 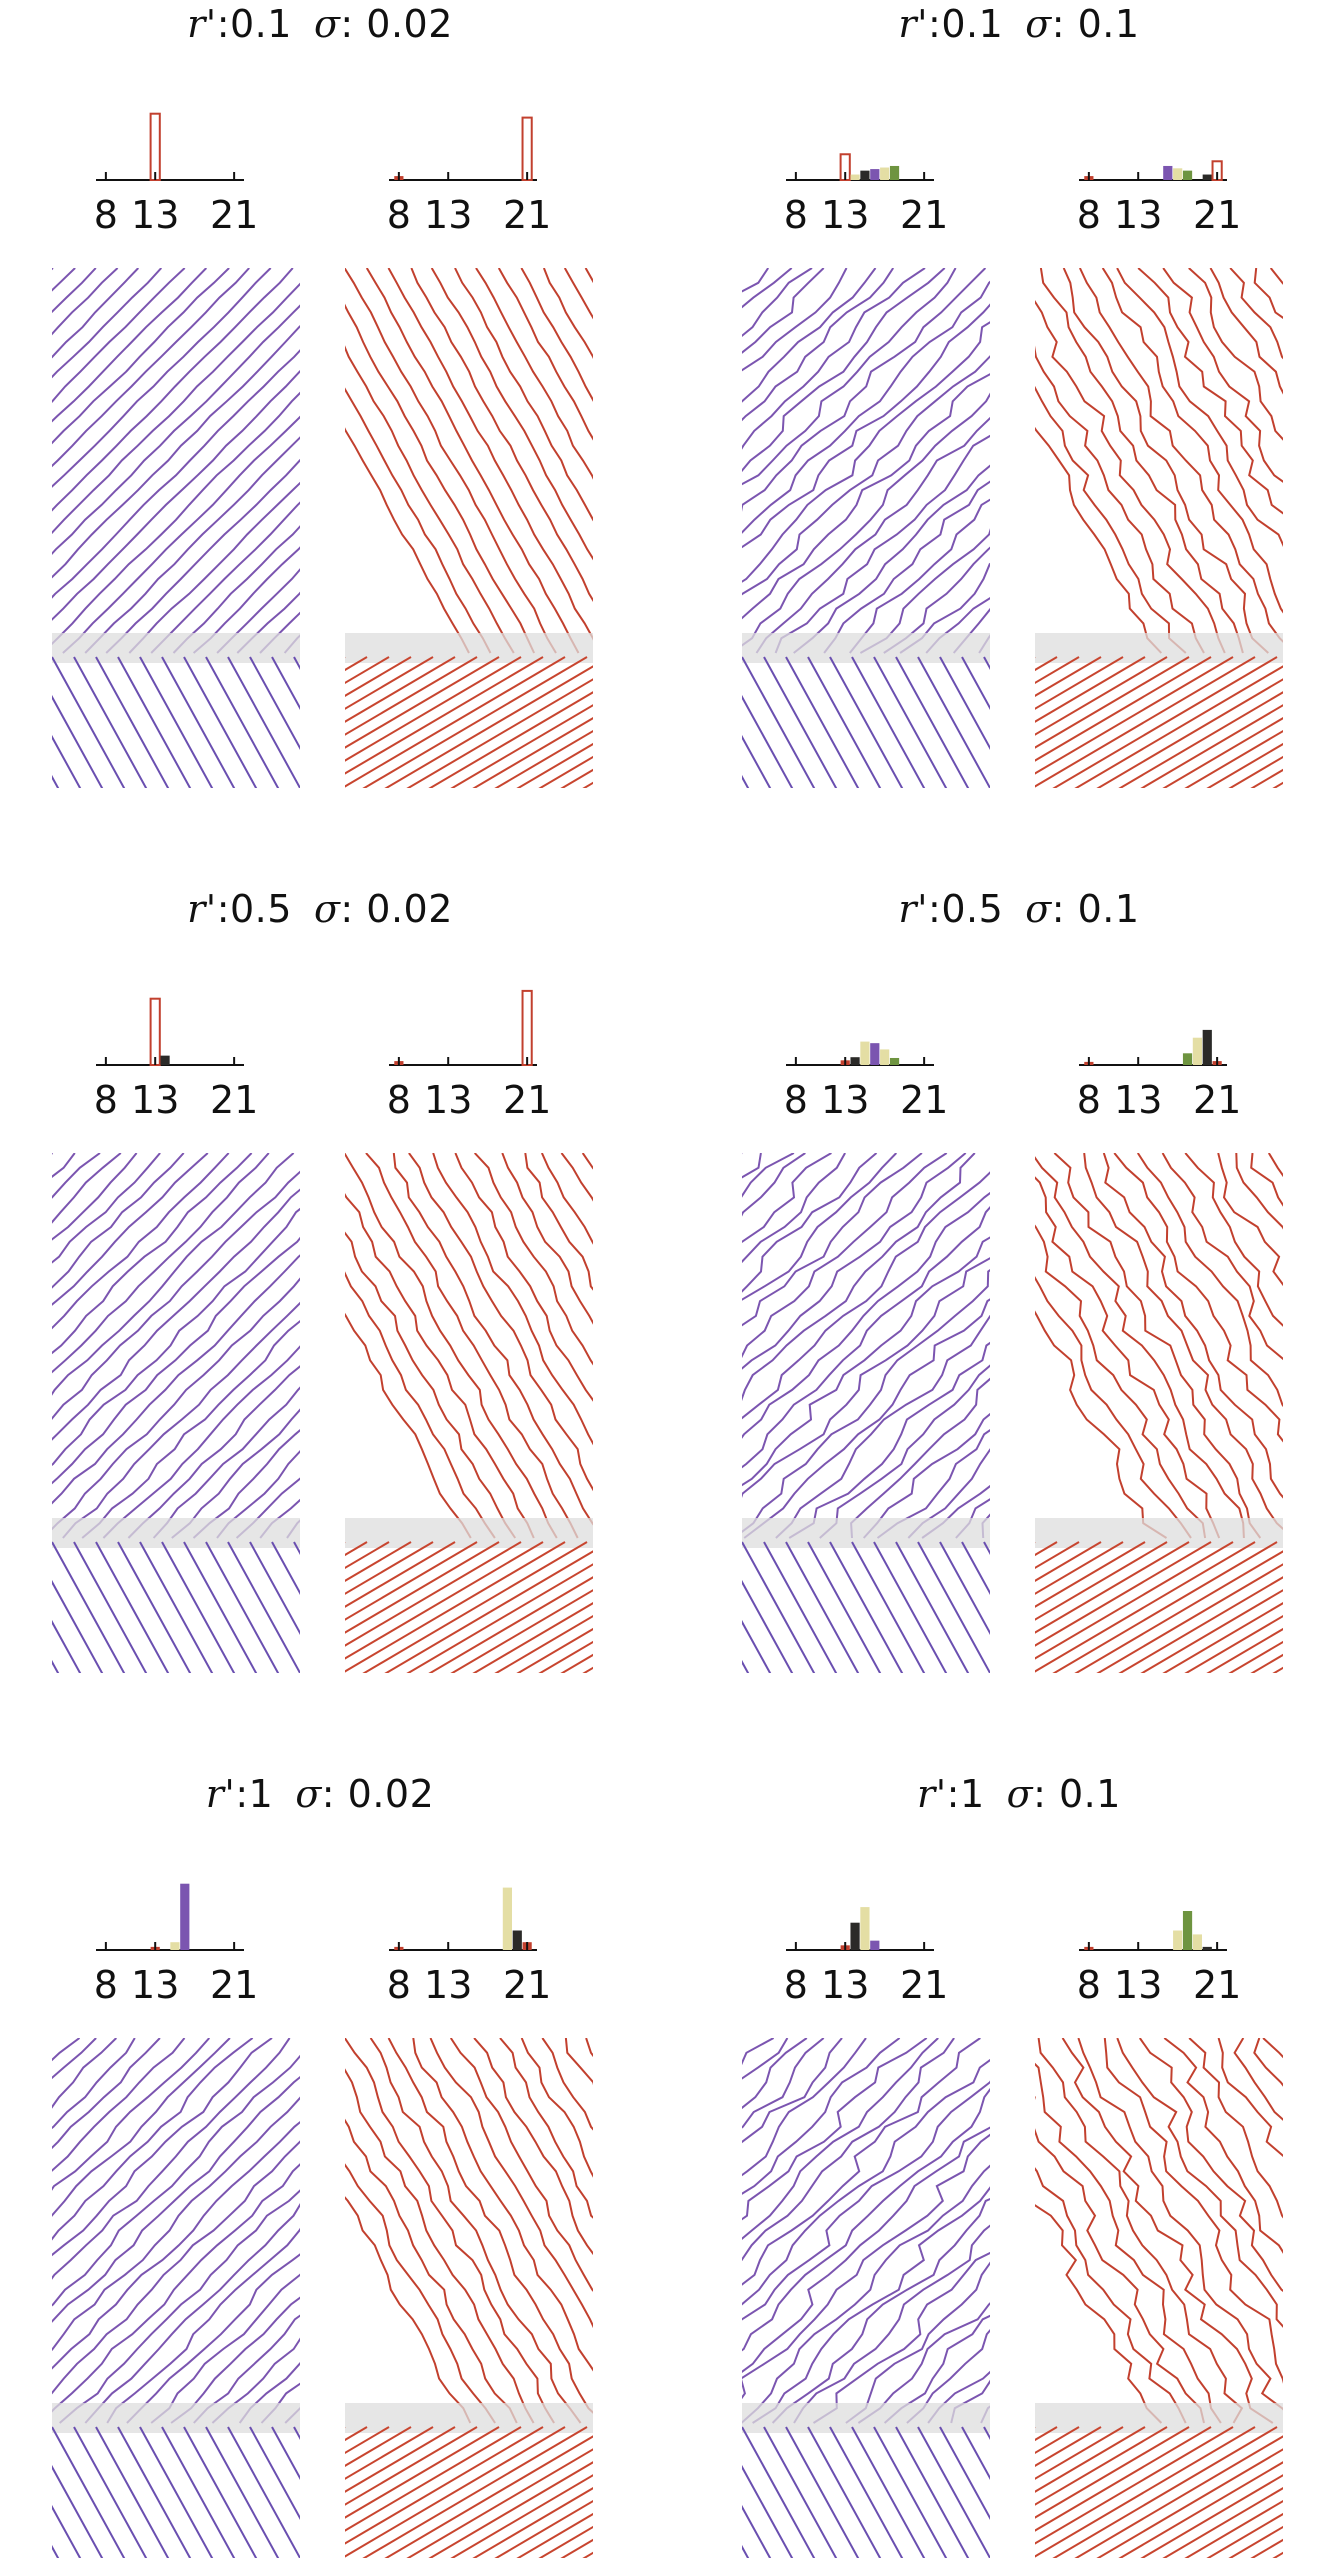 I want to click on boundary-band, so click(x=1159, y=648).